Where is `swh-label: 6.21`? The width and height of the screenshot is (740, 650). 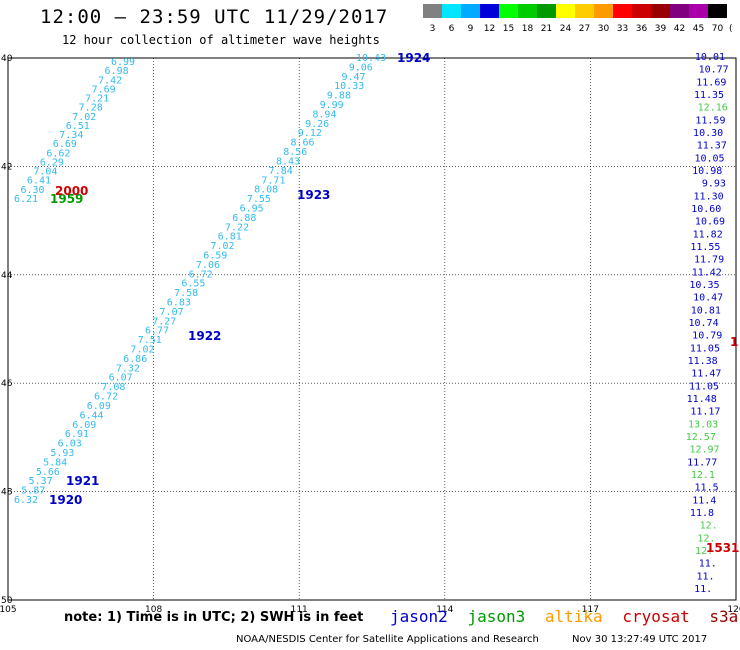
swh-label: 6.21 is located at coordinates (26, 199).